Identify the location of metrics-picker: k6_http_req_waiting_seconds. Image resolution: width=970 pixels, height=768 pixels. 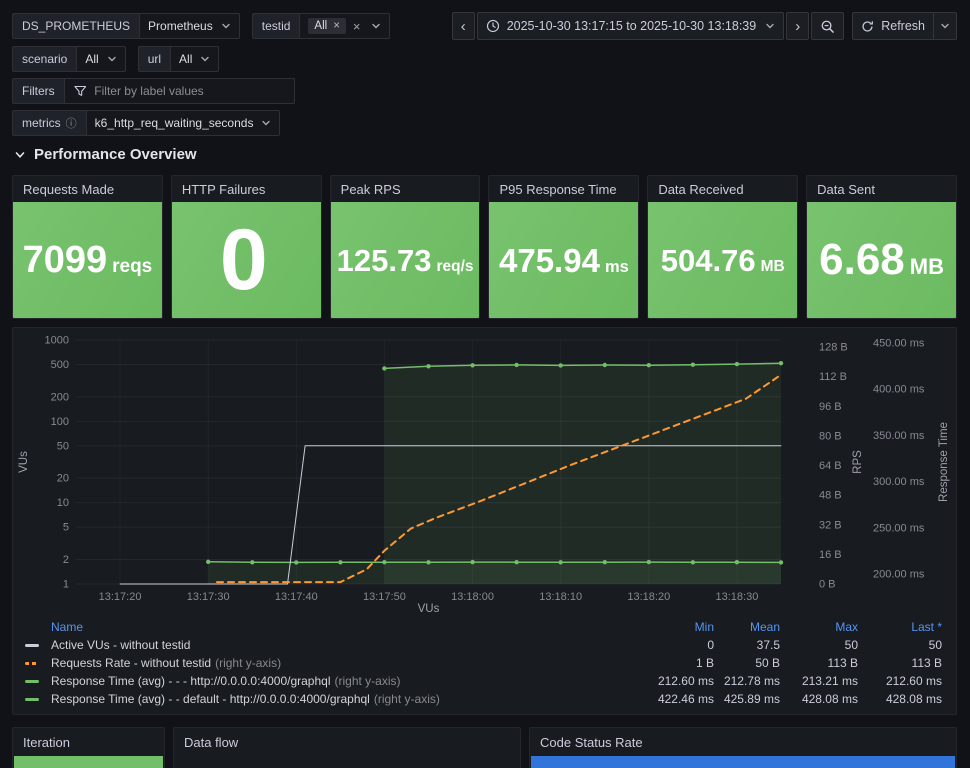
(183, 123).